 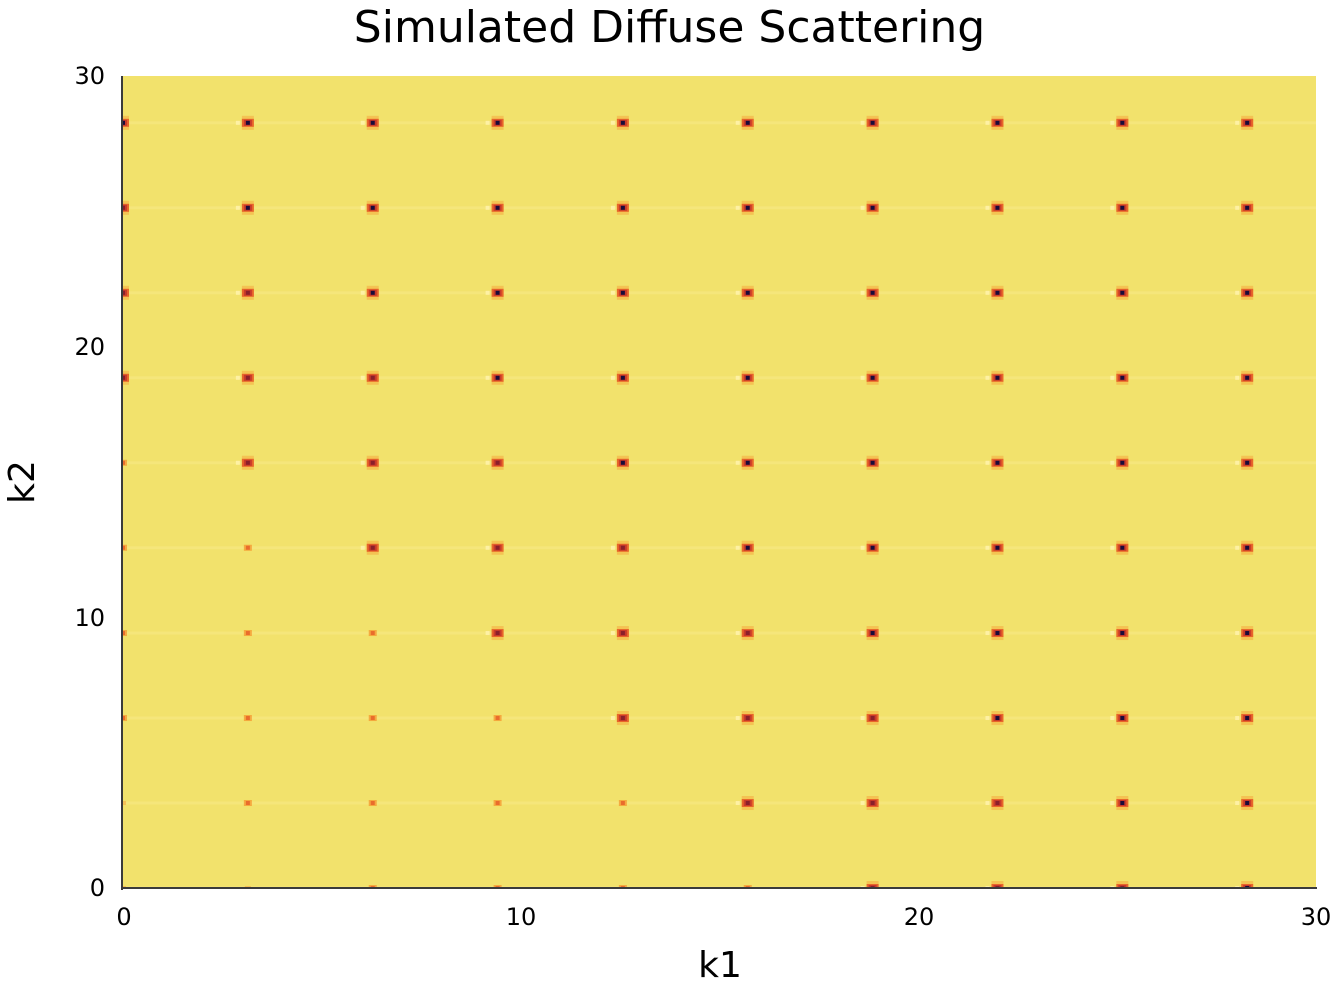 What do you see at coordinates (669, 27) in the screenshot?
I see `chart-title: Simulated Diffuse Scattering` at bounding box center [669, 27].